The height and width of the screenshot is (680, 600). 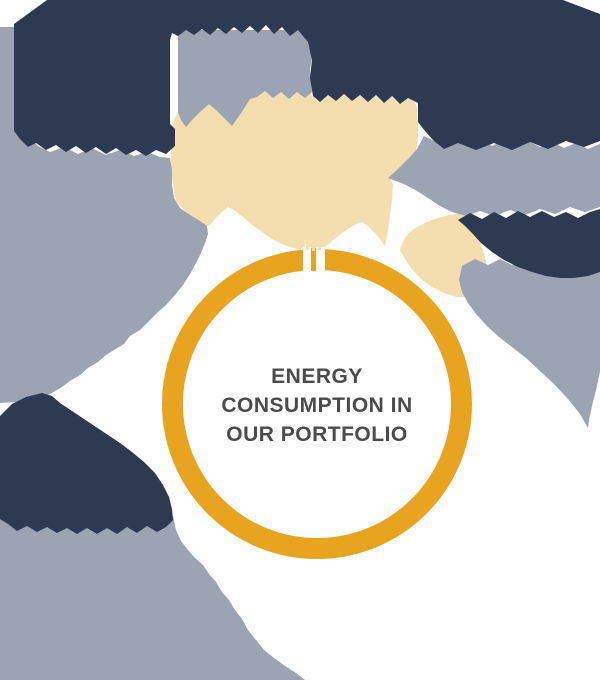 I want to click on ring-gap-right, so click(x=320, y=260).